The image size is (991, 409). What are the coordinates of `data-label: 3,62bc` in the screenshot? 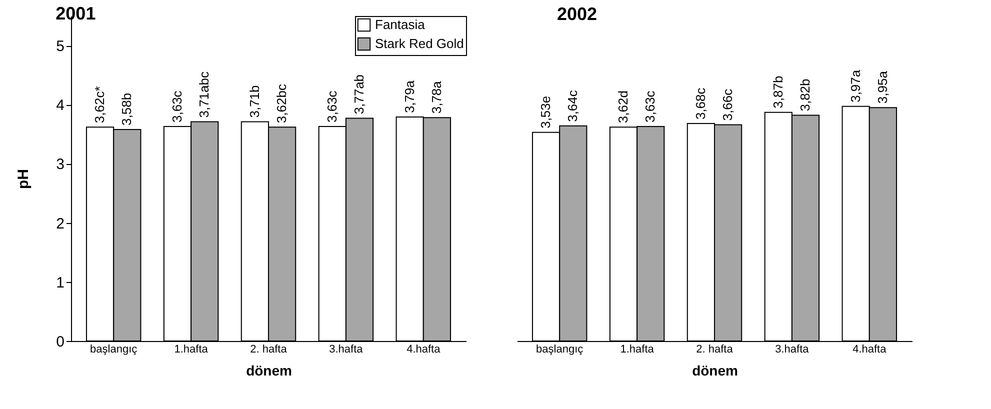 It's located at (282, 104).